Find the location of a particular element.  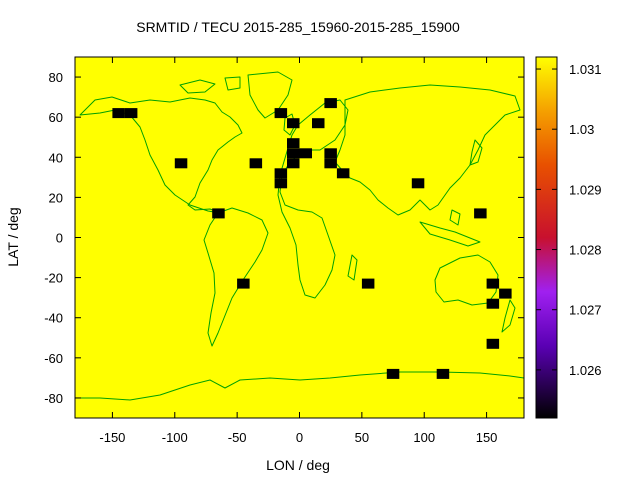

y-tick-label: 0 is located at coordinates (59, 238).